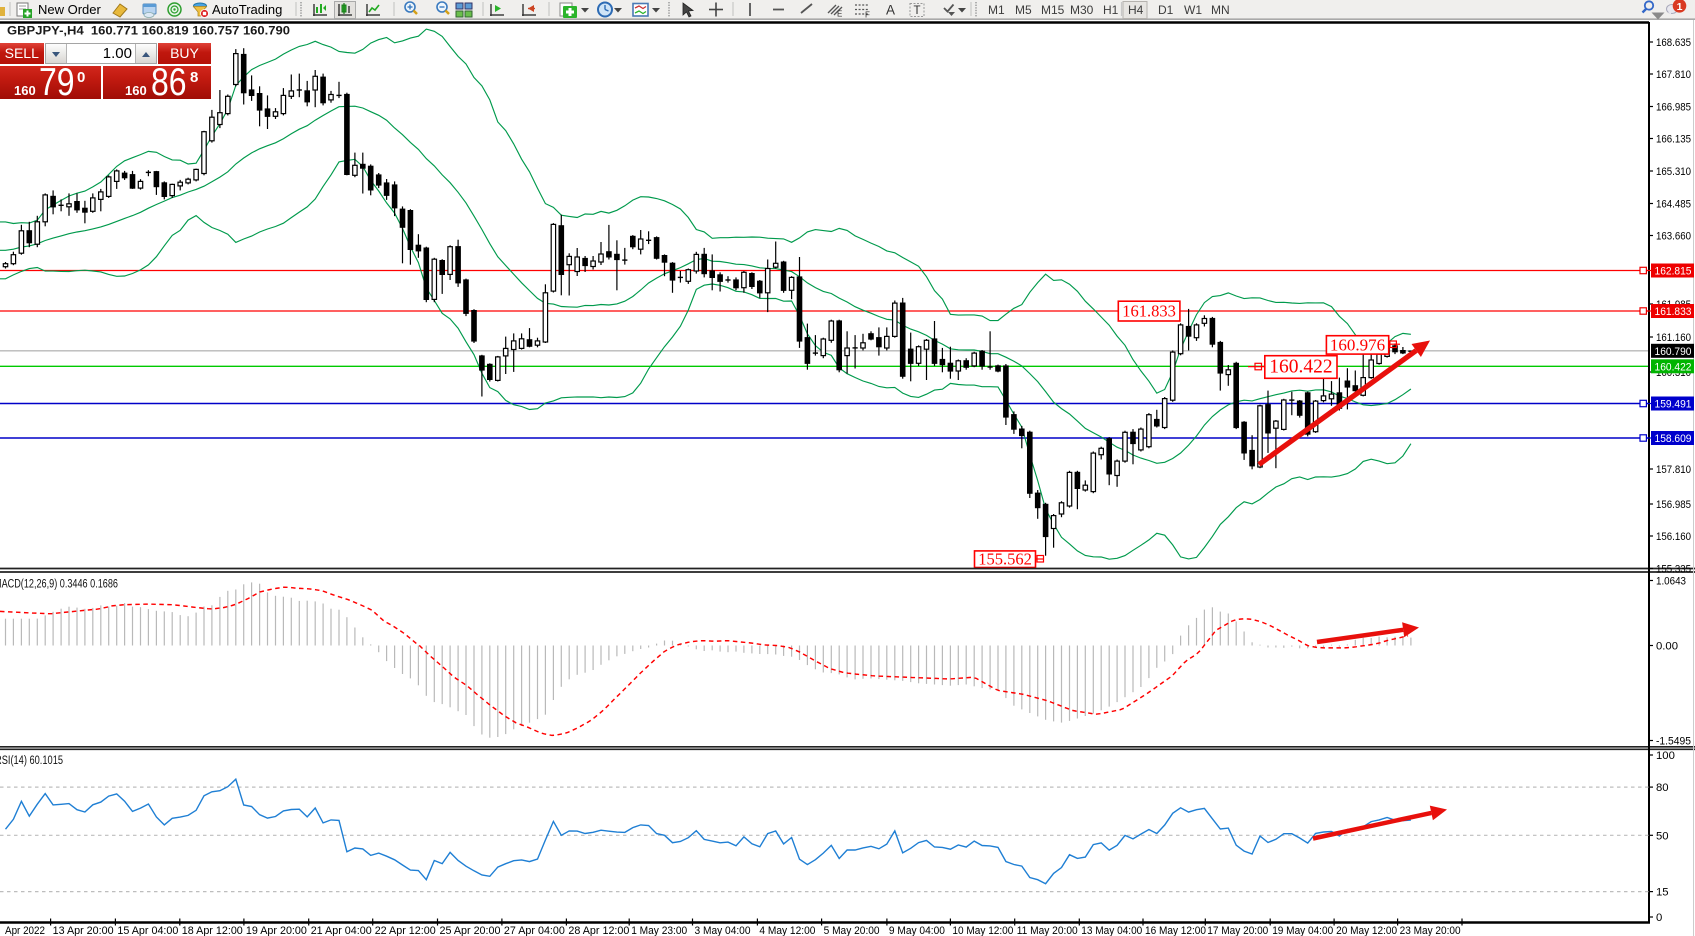 The image size is (1695, 936). What do you see at coordinates (1673, 172) in the screenshot?
I see `svg-text: 165.310` at bounding box center [1673, 172].